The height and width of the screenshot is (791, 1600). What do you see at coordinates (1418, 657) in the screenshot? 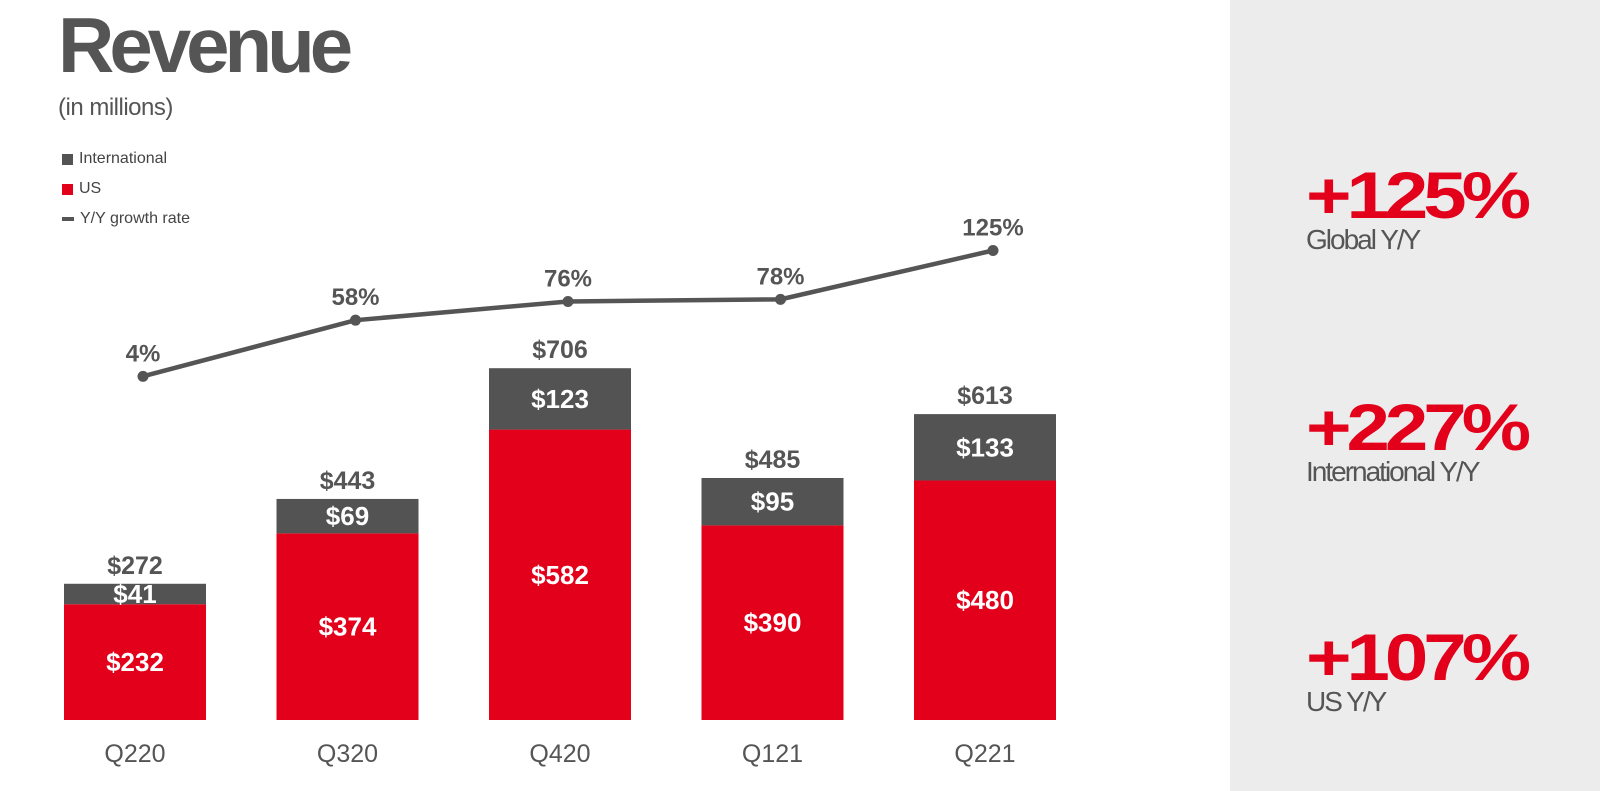
I see `kpi-us-value: +107%` at bounding box center [1418, 657].